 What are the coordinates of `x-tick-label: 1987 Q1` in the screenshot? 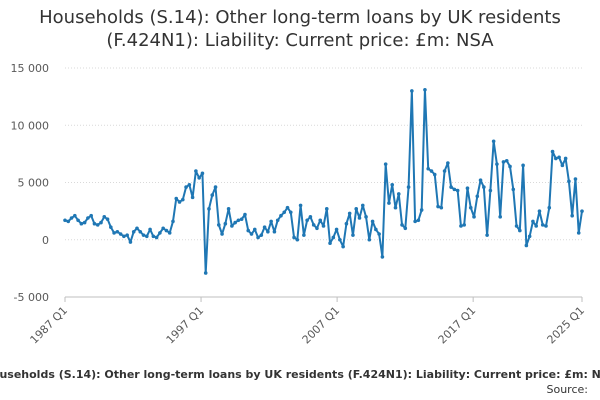 It's located at (49, 325).